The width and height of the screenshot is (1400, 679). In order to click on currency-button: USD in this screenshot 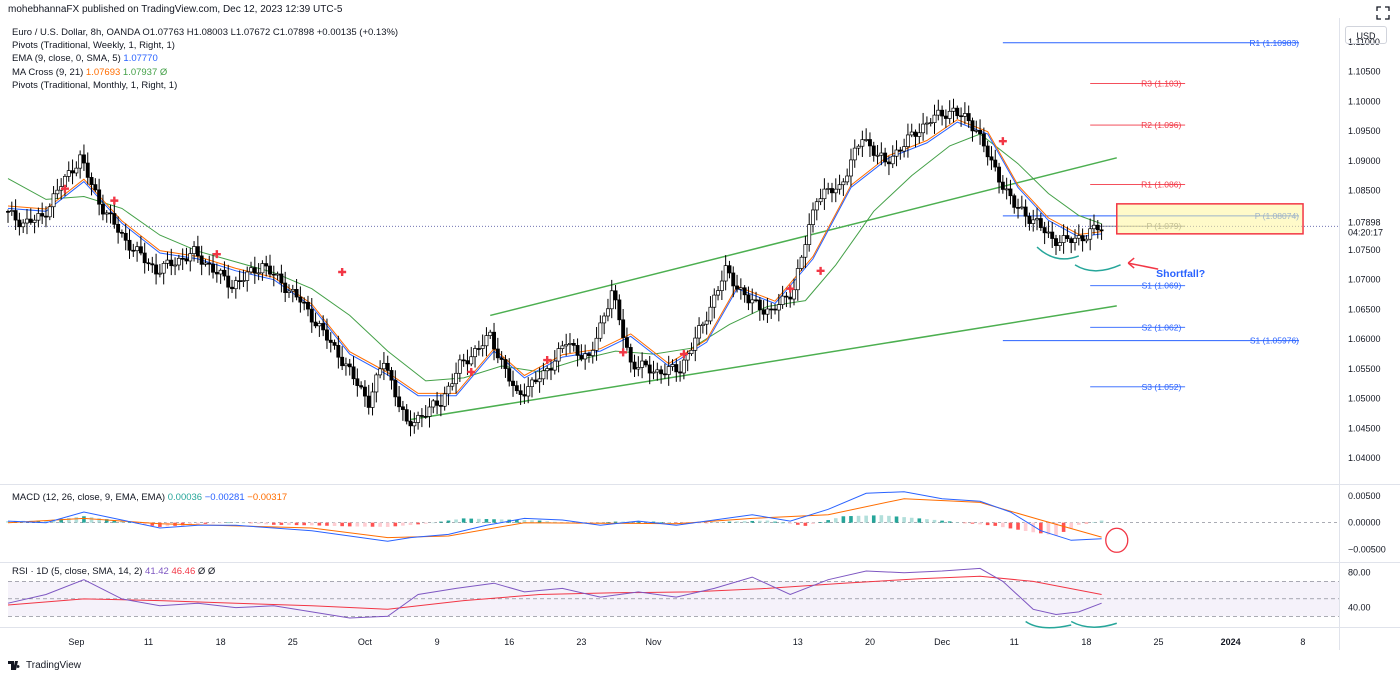, I will do `click(1366, 35)`.